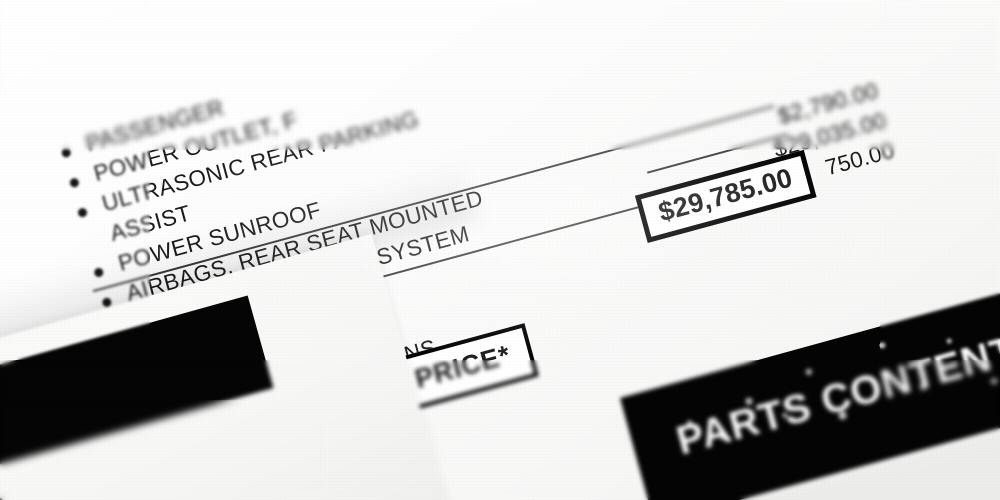 The image size is (1000, 500). What do you see at coordinates (137, 397) in the screenshot?
I see `foreground-black-band` at bounding box center [137, 397].